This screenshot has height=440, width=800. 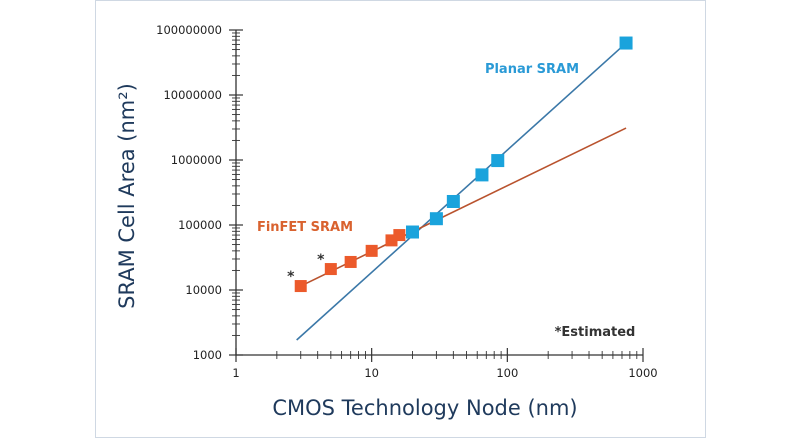 What do you see at coordinates (235, 373) in the screenshot?
I see `x-tick-label: 1` at bounding box center [235, 373].